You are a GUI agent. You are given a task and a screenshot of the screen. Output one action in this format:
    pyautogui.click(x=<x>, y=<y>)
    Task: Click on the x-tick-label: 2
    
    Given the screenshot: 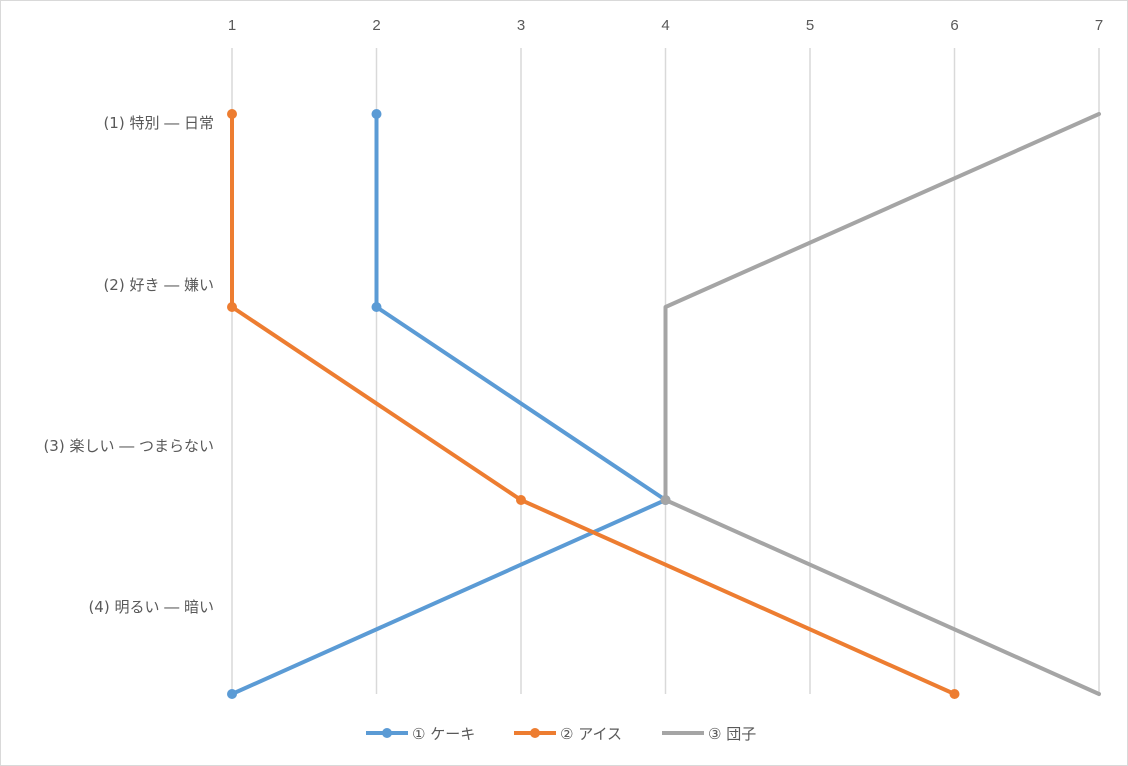 What is the action you would take?
    pyautogui.click(x=376, y=25)
    